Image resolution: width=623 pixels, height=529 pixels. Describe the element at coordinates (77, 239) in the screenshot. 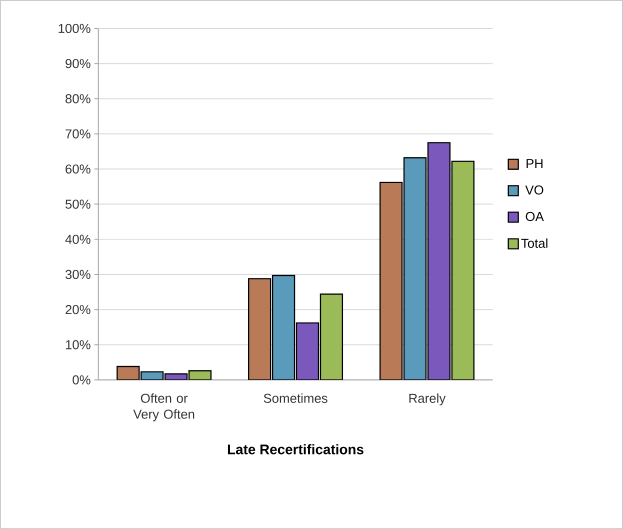

I see `y-tick-label: 40%` at that location.